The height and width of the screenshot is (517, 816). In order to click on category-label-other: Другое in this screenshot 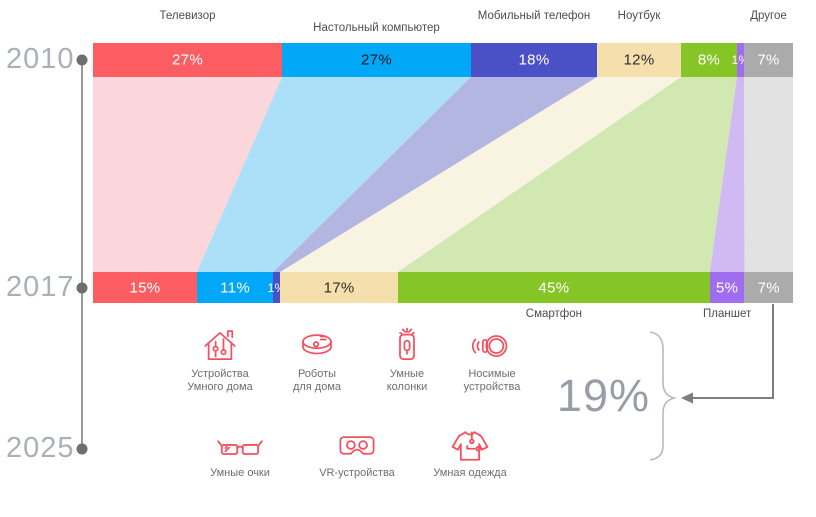, I will do `click(768, 16)`.